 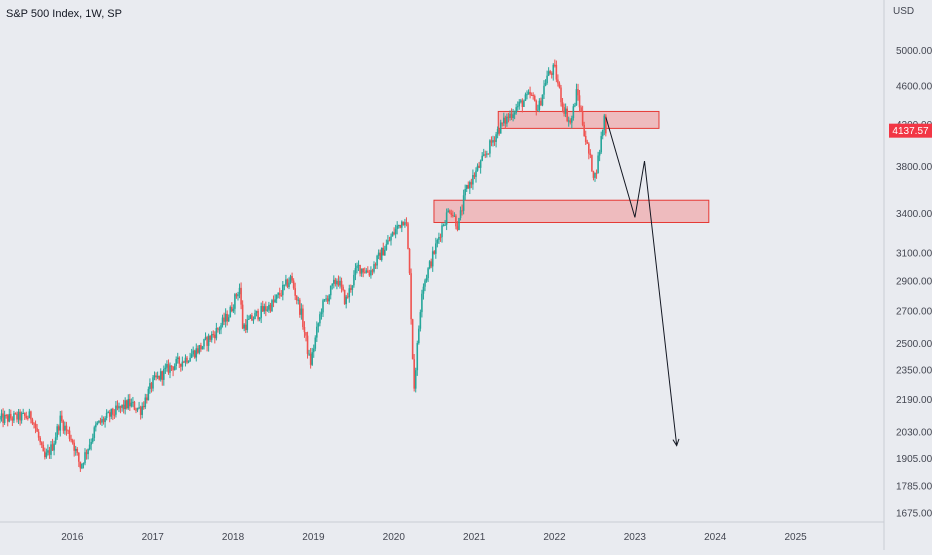 What do you see at coordinates (72, 537) in the screenshot?
I see `x-tick-label: 2016` at bounding box center [72, 537].